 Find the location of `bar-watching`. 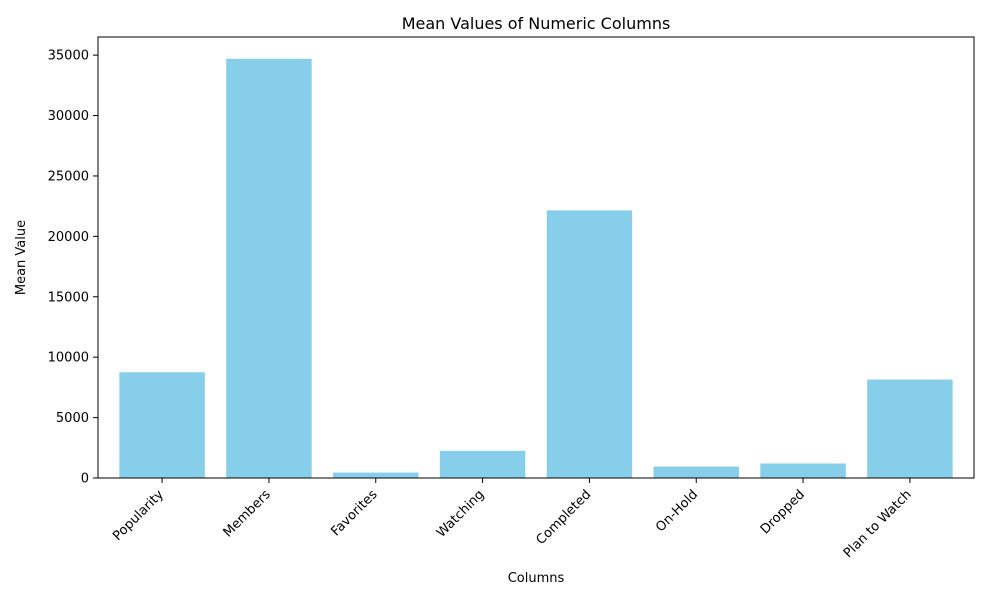

bar-watching is located at coordinates (482, 464).